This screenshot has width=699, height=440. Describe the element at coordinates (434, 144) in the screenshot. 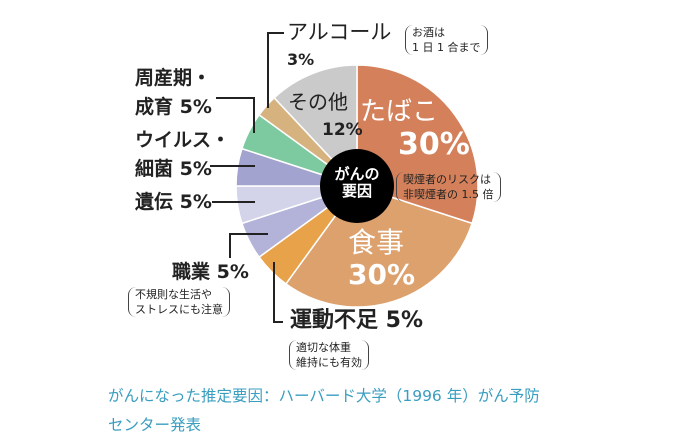

I see `tobacco-pct: 30%` at that location.